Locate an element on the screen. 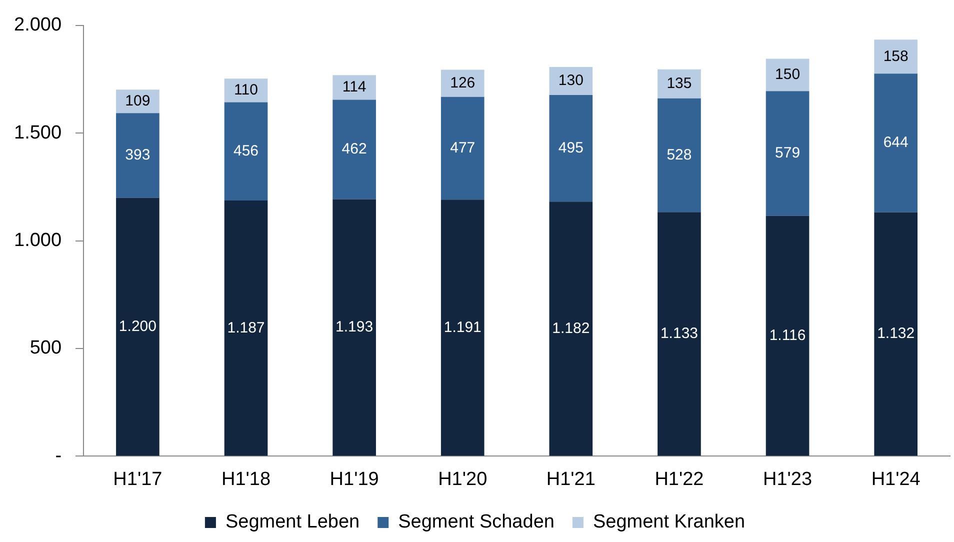 The height and width of the screenshot is (542, 954). y-tick-label: 500 is located at coordinates (46, 348).